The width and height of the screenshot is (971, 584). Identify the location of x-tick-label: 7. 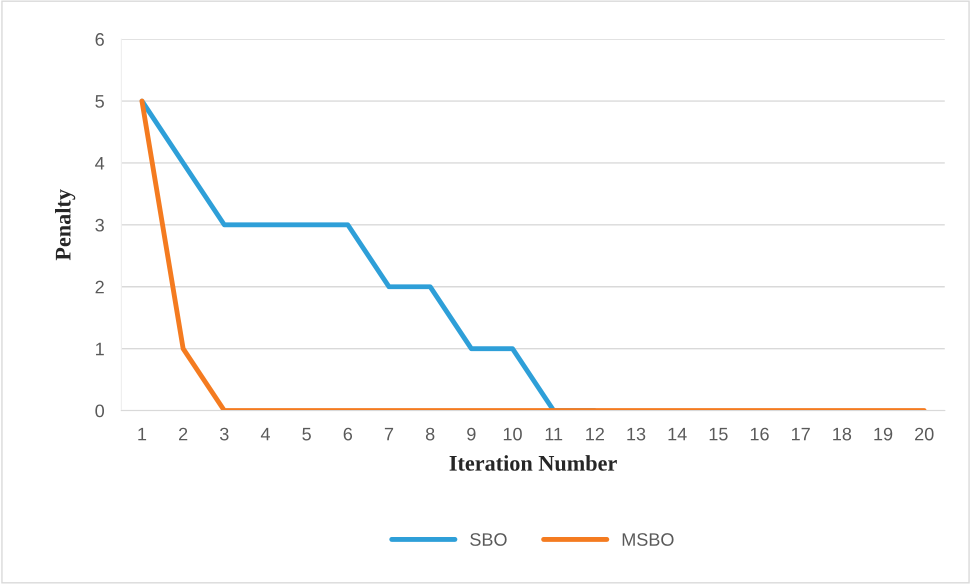
(389, 434).